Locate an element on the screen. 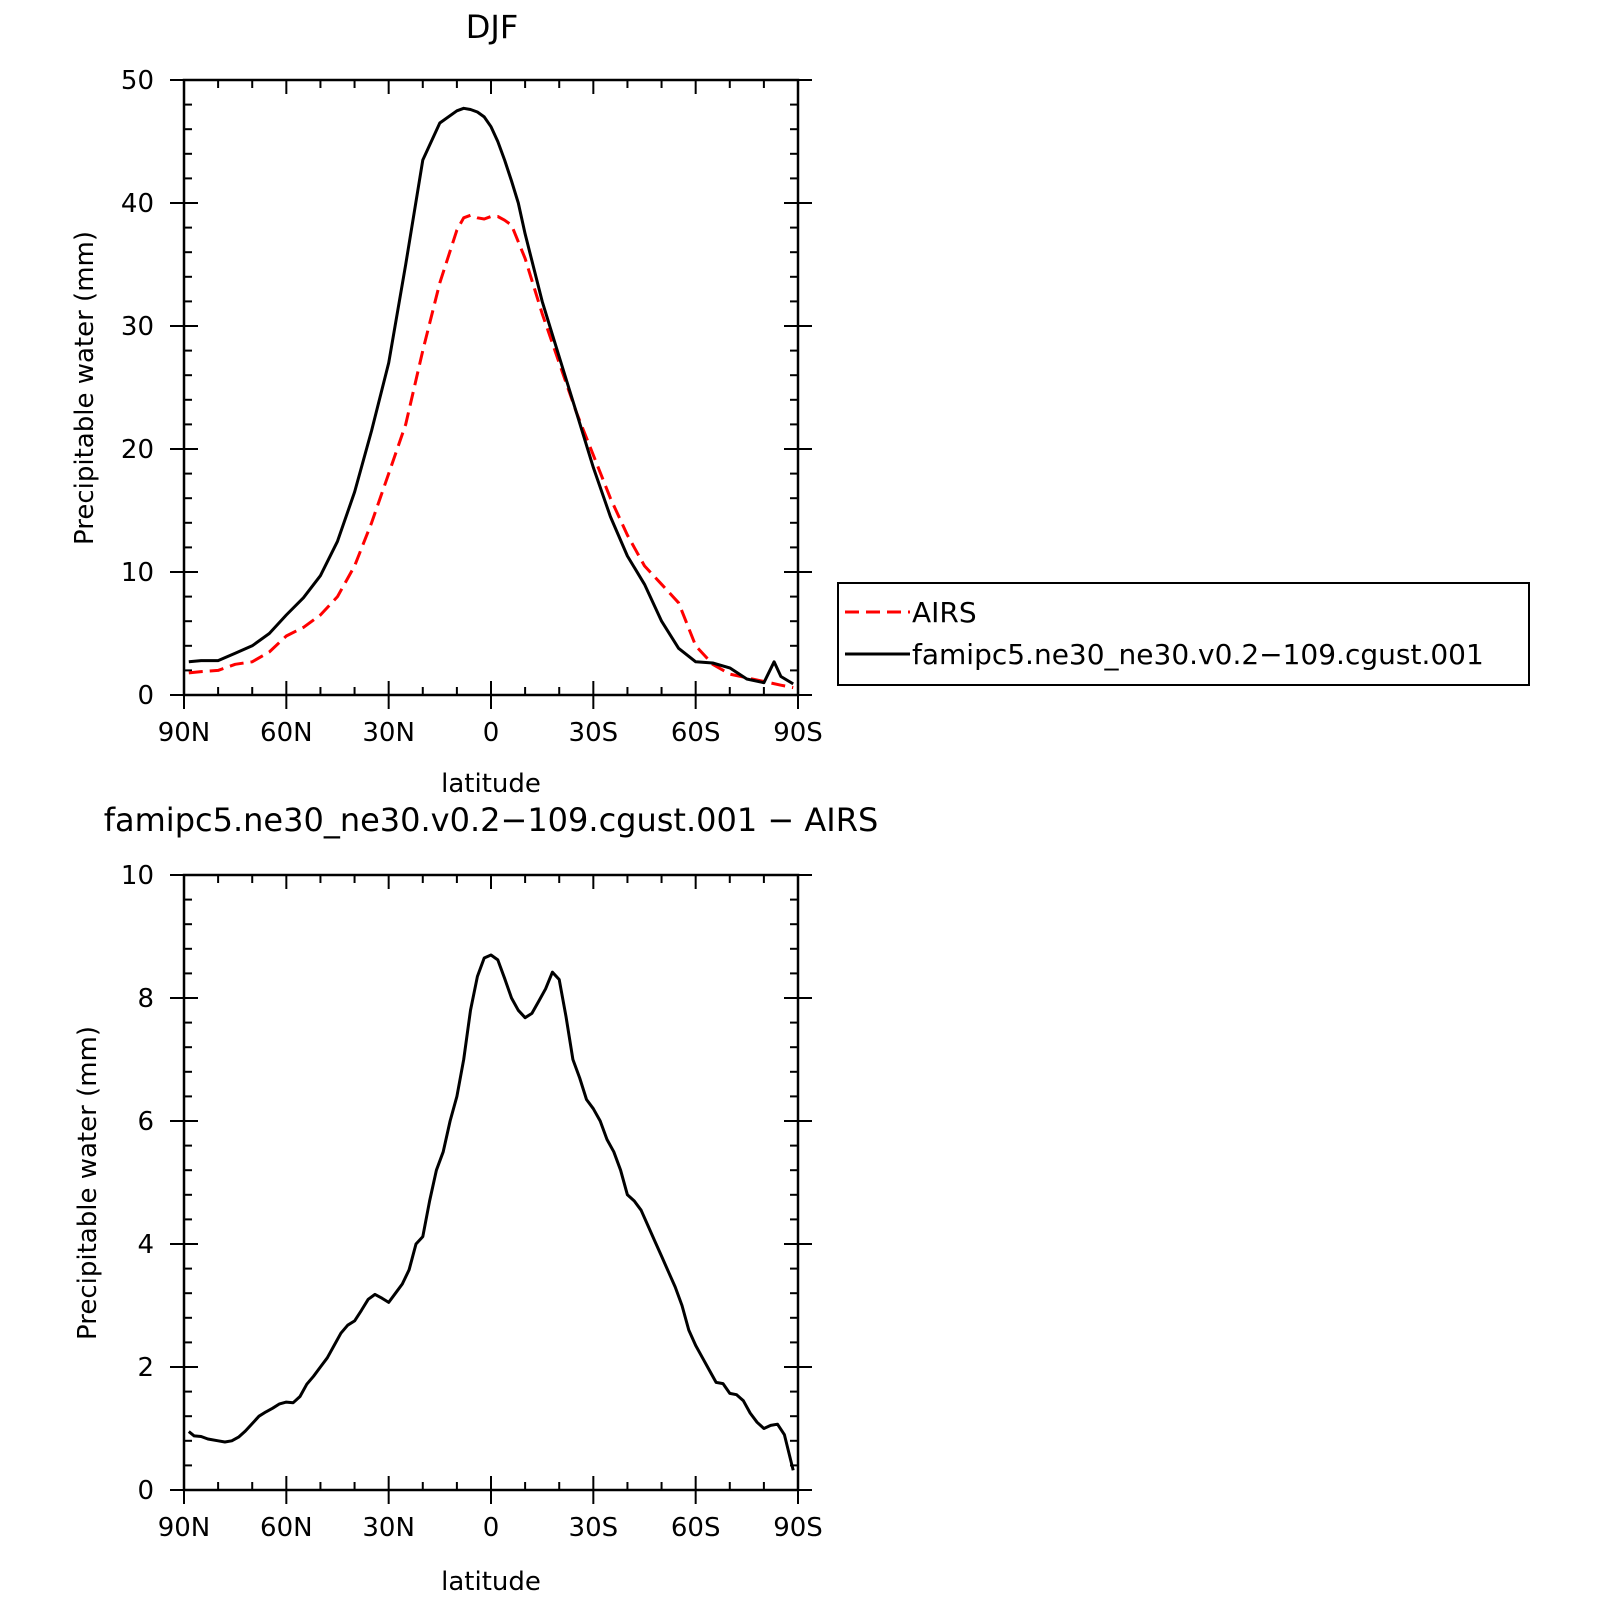 The image size is (1599, 1602). bottom-xtick-label: 30N is located at coordinates (388, 1528).